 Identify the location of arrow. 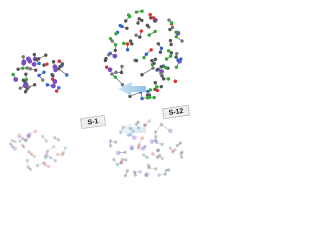
(132, 89).